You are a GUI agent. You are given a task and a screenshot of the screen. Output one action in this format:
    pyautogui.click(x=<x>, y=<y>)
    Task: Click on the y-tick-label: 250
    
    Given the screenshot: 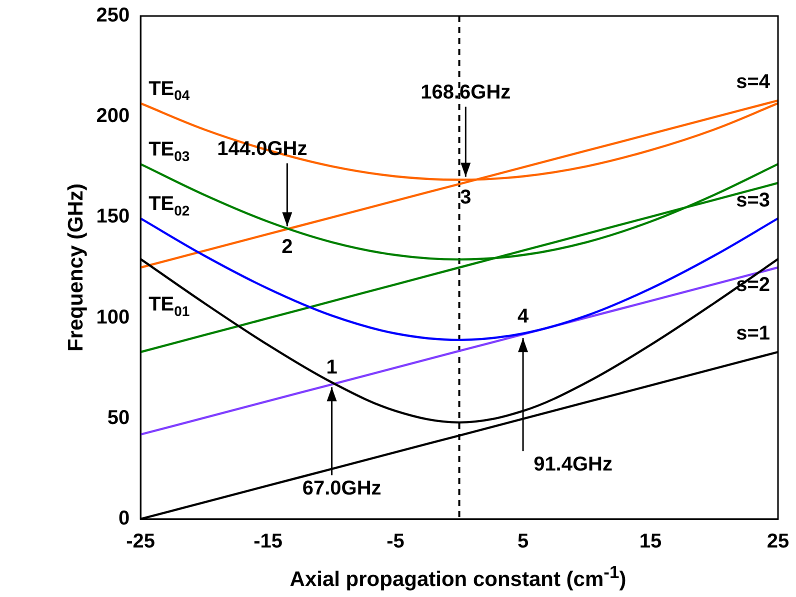 What is the action you would take?
    pyautogui.click(x=113, y=15)
    